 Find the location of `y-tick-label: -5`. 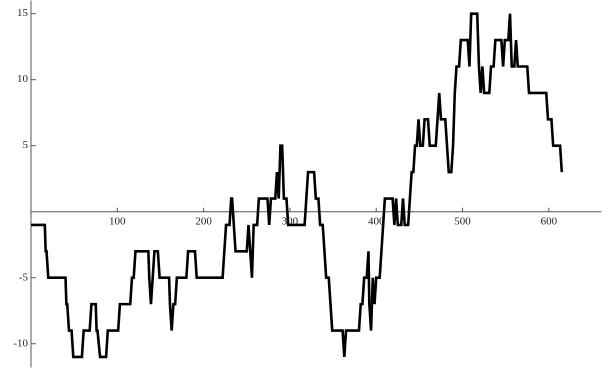

y-tick-label: -5 is located at coordinates (24, 277).